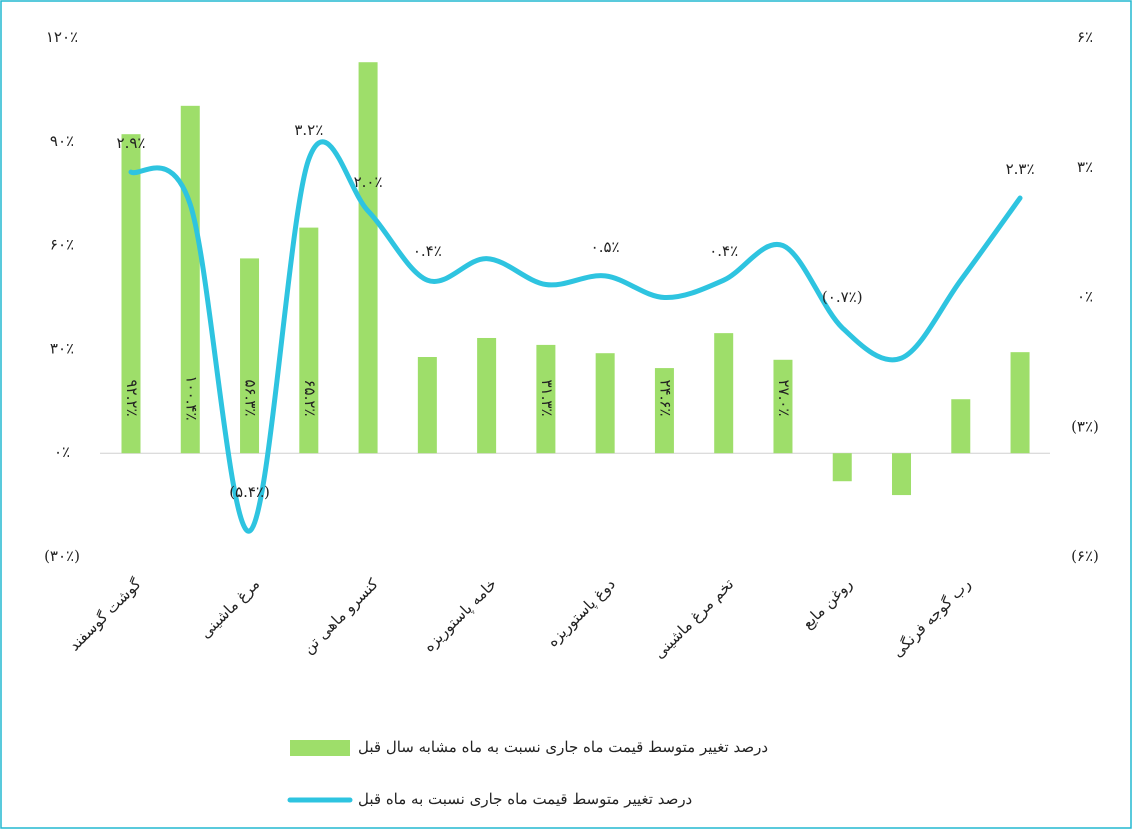 Image resolution: width=1132 pixels, height=829 pixels. Describe the element at coordinates (62, 141) in the screenshot. I see `y-tick-label: ۹۰٪` at that location.